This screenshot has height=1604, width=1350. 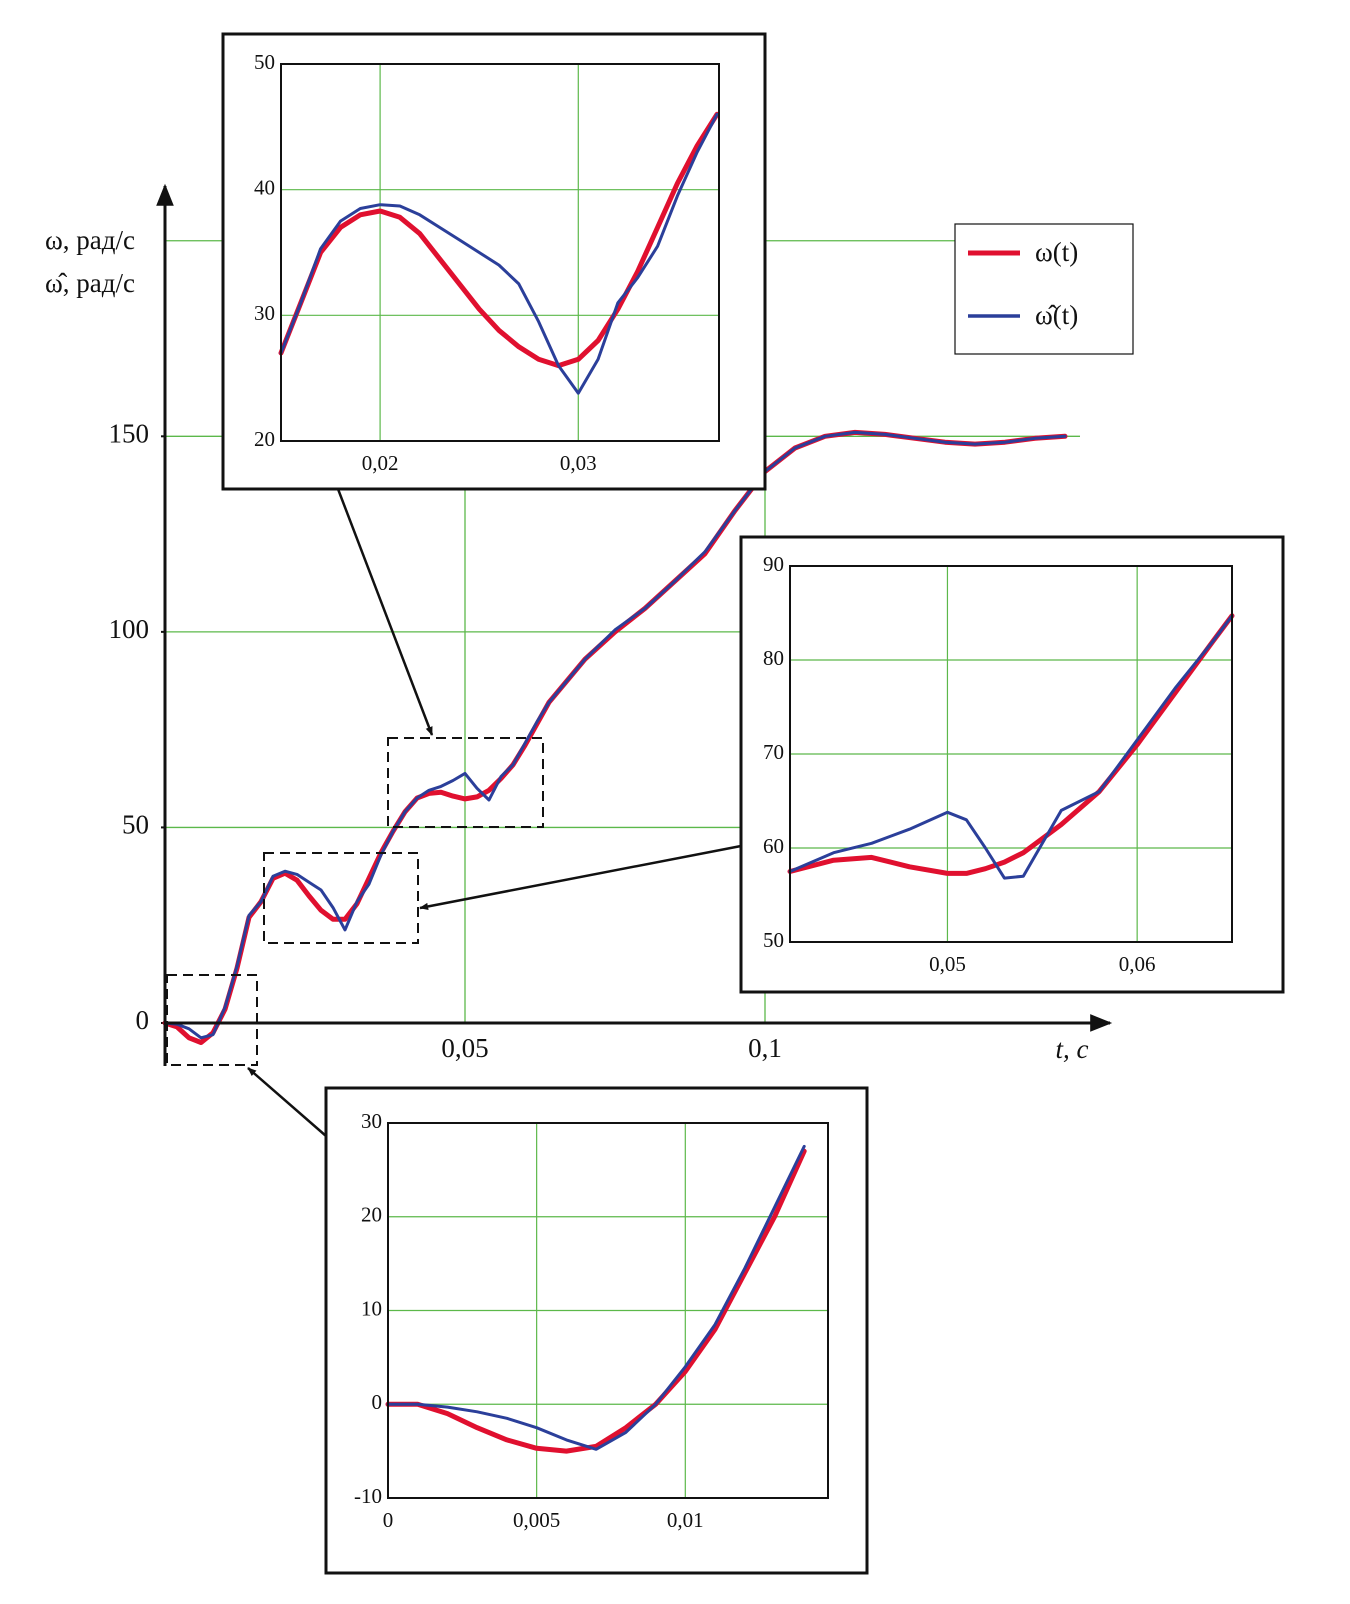 I want to click on y-tick-label: 60, so click(x=773, y=846).